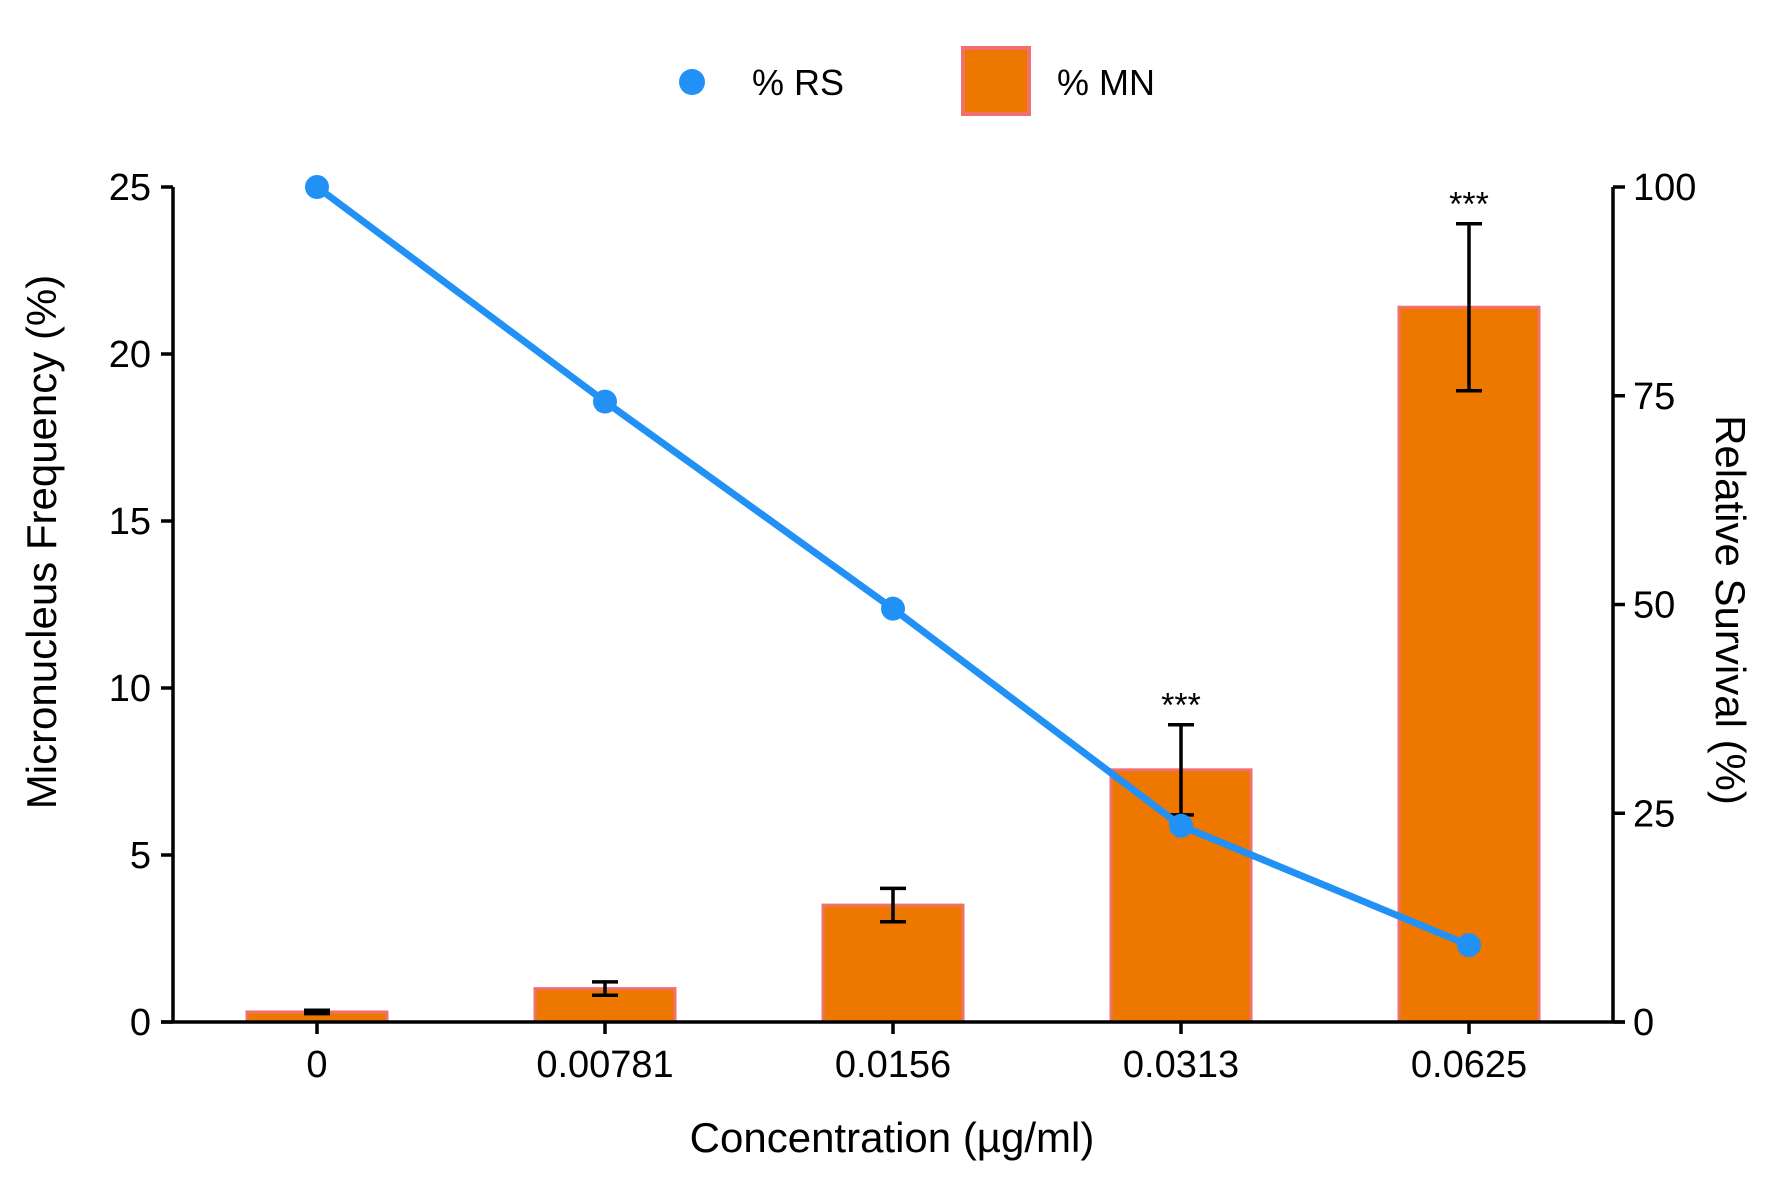 The width and height of the screenshot is (1771, 1186). I want to click on x-tick-label-4: 0.0625, so click(1469, 1065).